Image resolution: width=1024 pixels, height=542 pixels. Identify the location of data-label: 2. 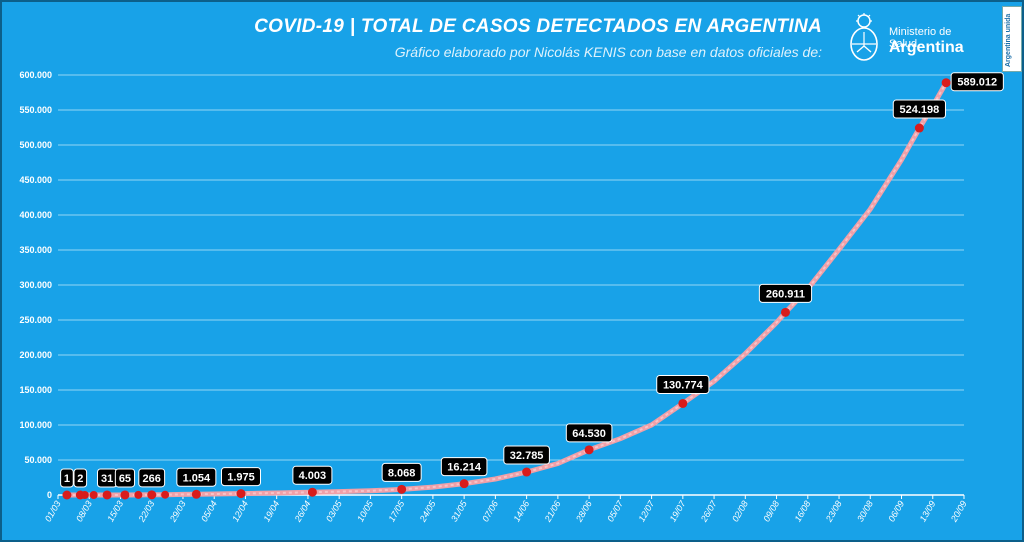
(80, 479).